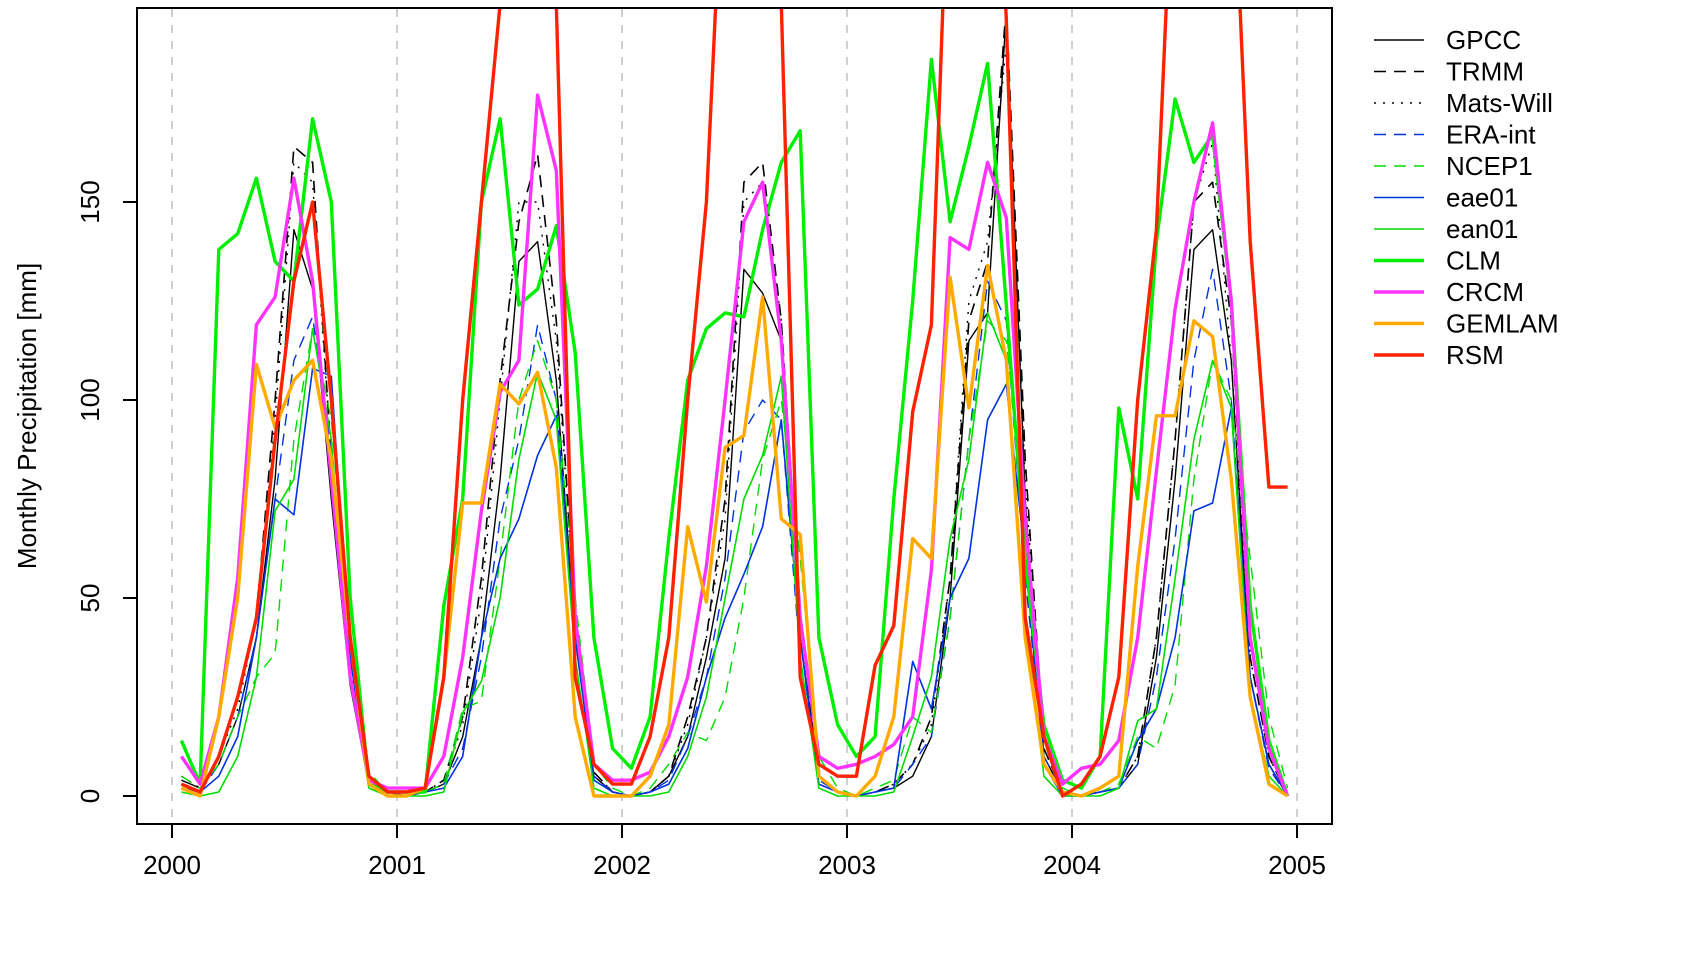 The height and width of the screenshot is (961, 1691). Describe the element at coordinates (1502, 324) in the screenshot. I see `legend-label: GEMLAM` at that location.